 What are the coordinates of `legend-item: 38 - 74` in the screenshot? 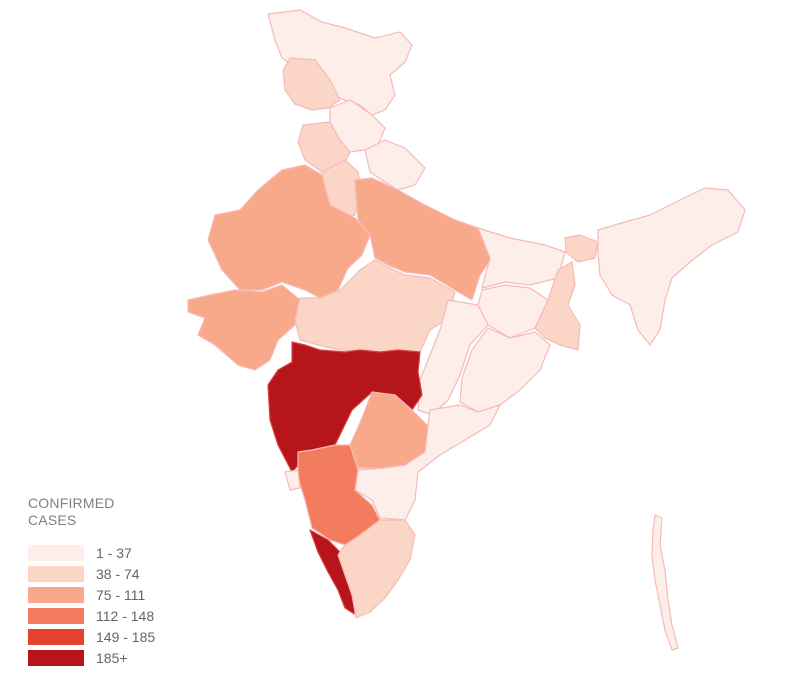 It's located at (128, 574).